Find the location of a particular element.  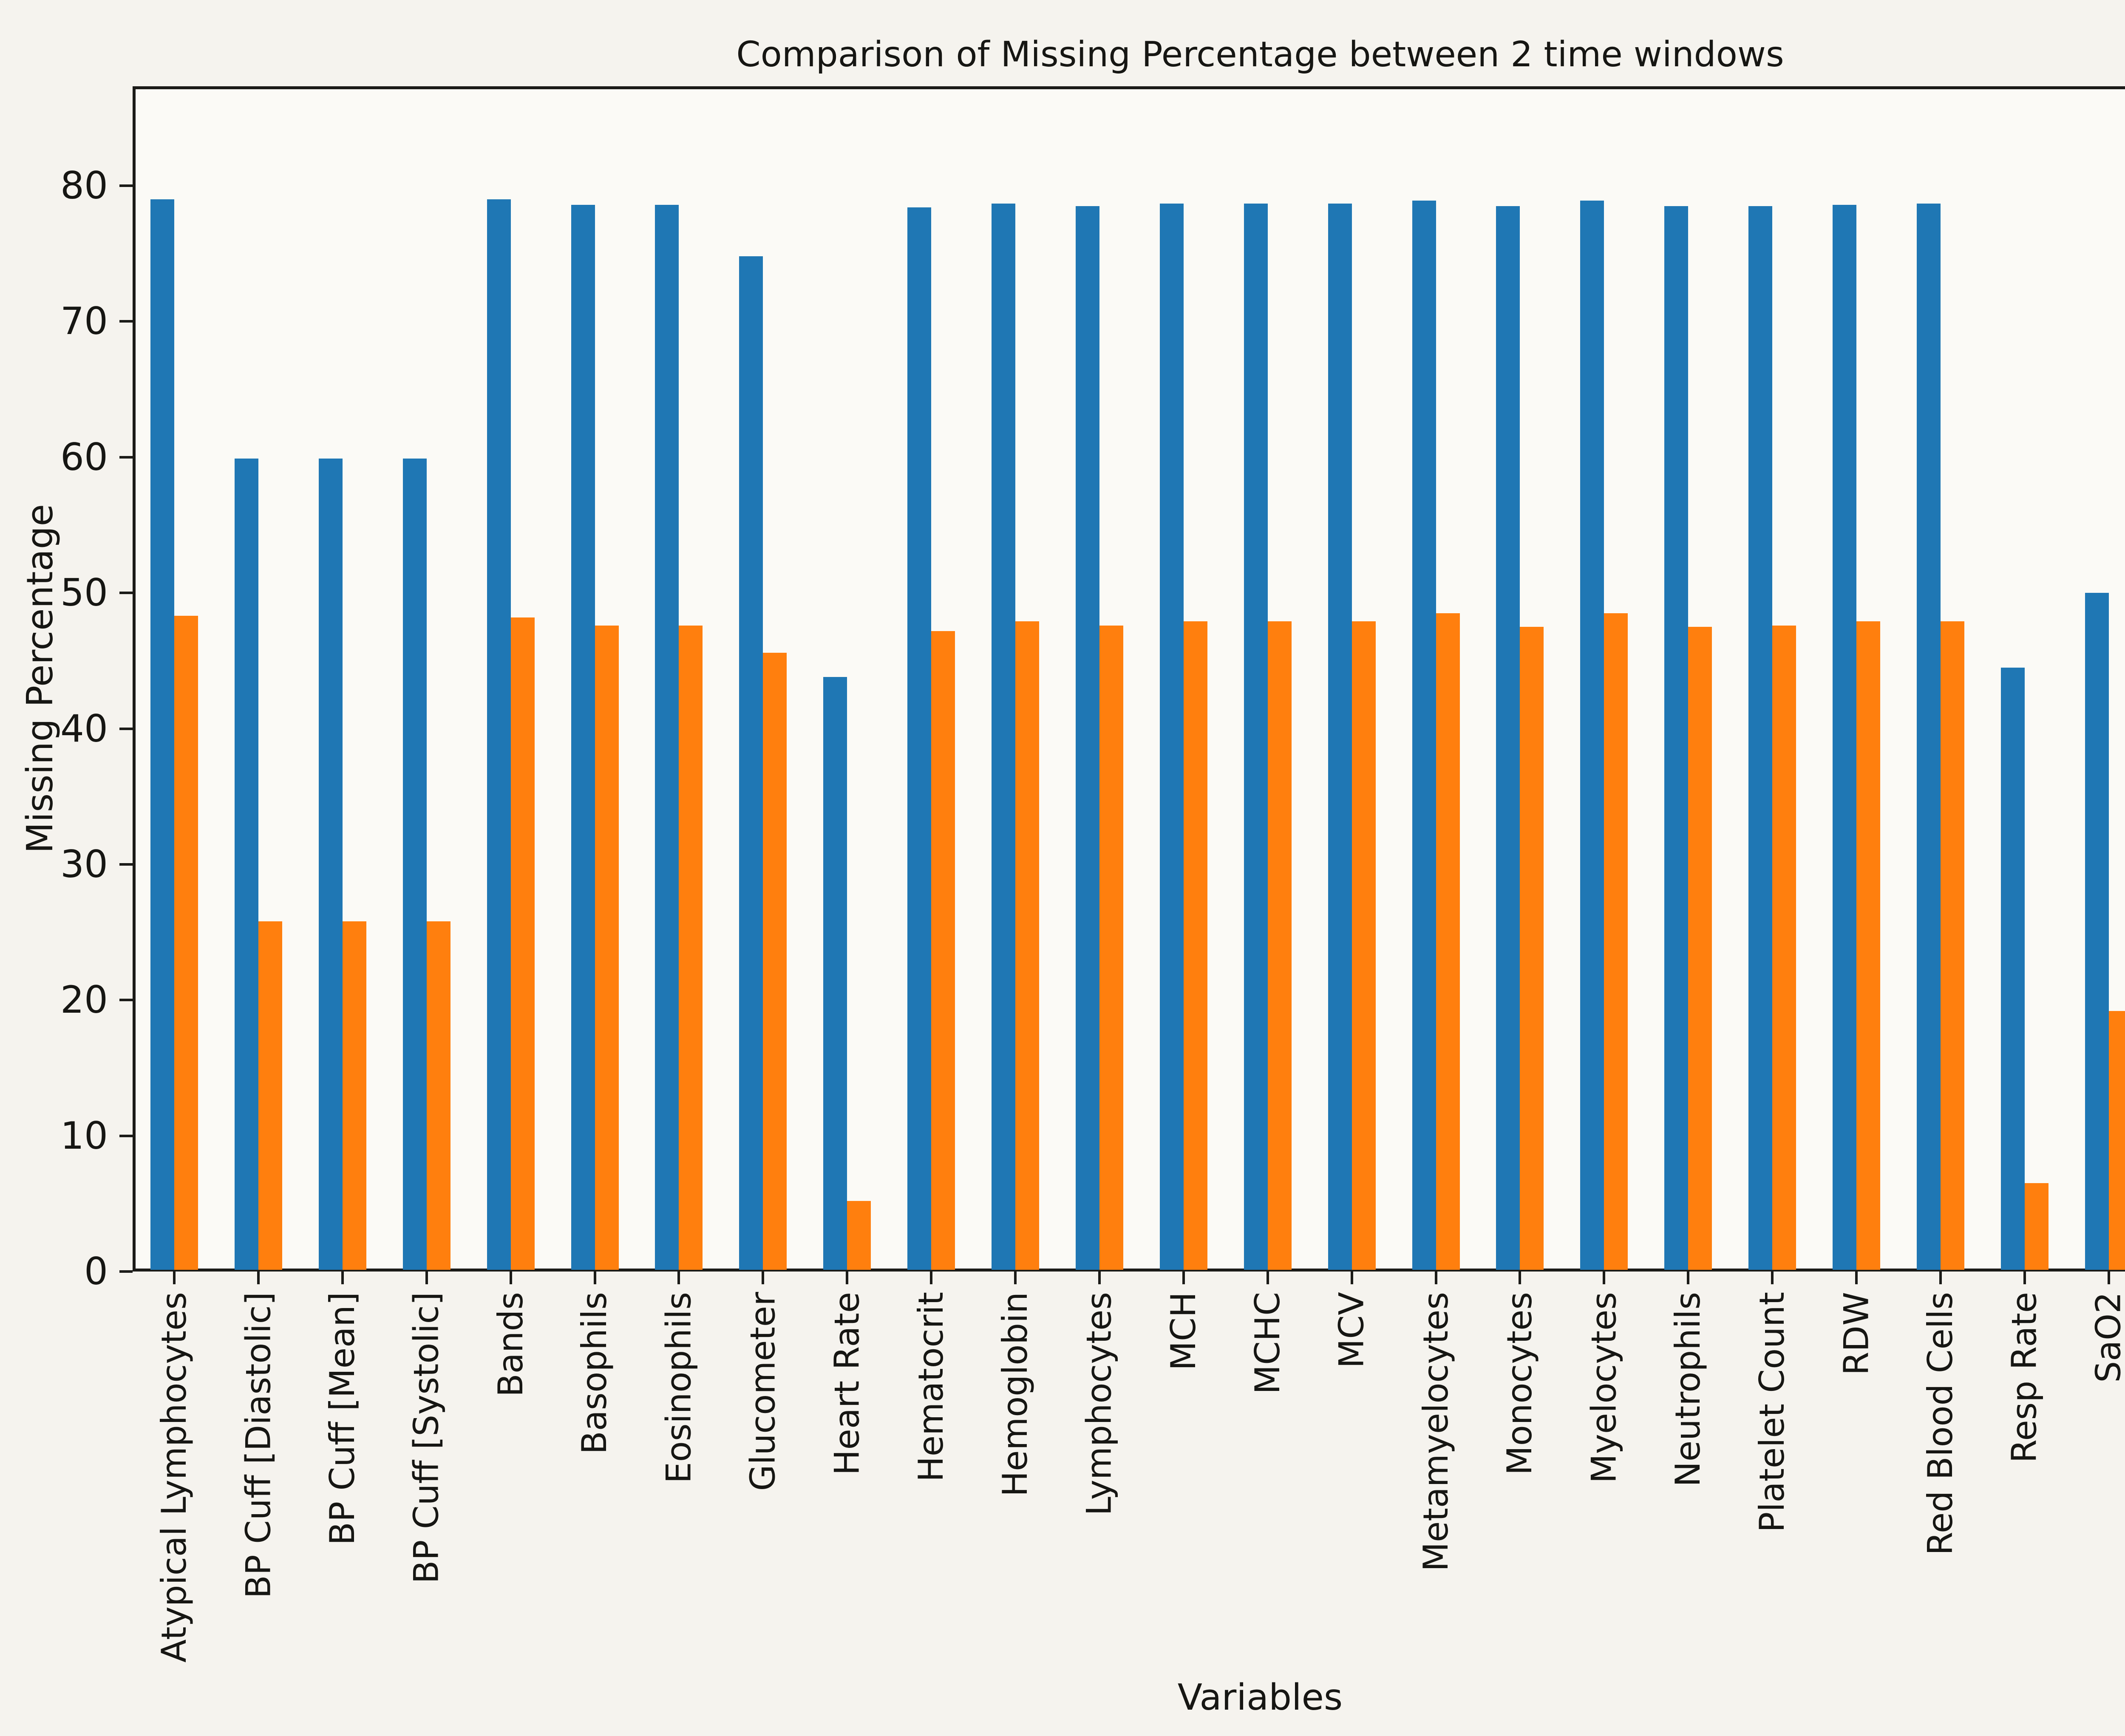

bar-120-min-bands is located at coordinates (522, 944).